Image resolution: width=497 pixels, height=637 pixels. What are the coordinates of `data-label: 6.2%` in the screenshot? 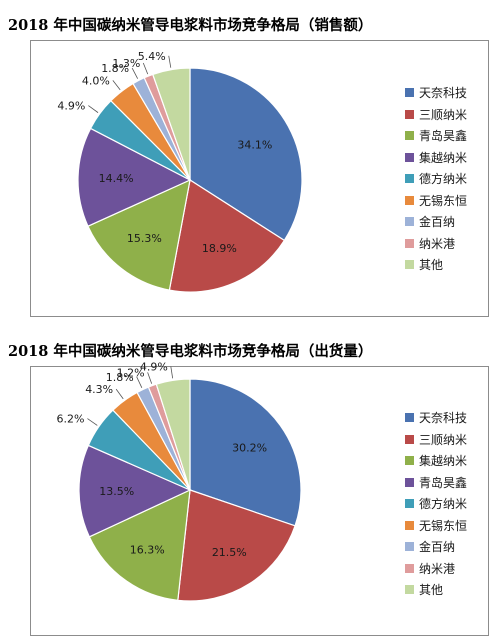 It's located at (70, 419).